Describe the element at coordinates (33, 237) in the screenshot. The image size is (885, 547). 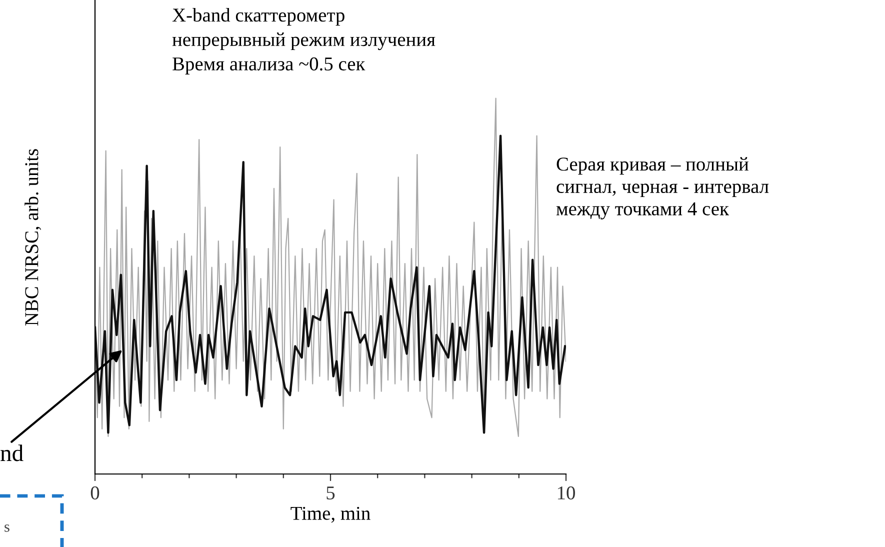
I see `y-axis-title: NBC NRSC, arb. units` at that location.